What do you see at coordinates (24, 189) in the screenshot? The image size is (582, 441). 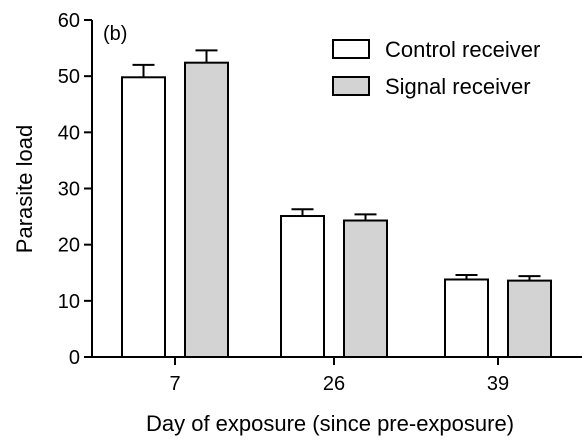 I see `y-axis-title: Parasite load` at bounding box center [24, 189].